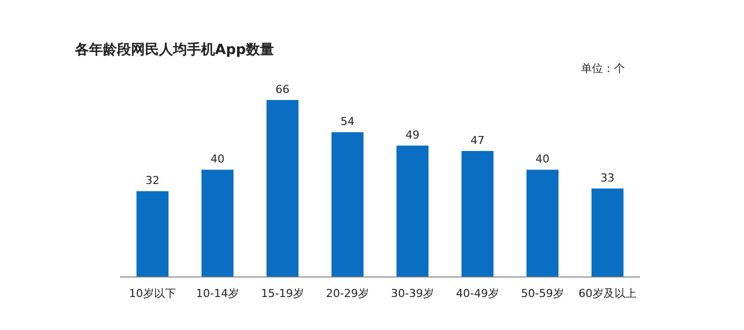 This screenshot has height=330, width=744. What do you see at coordinates (412, 293) in the screenshot?
I see `x-tick-label: 30-39岁` at bounding box center [412, 293].